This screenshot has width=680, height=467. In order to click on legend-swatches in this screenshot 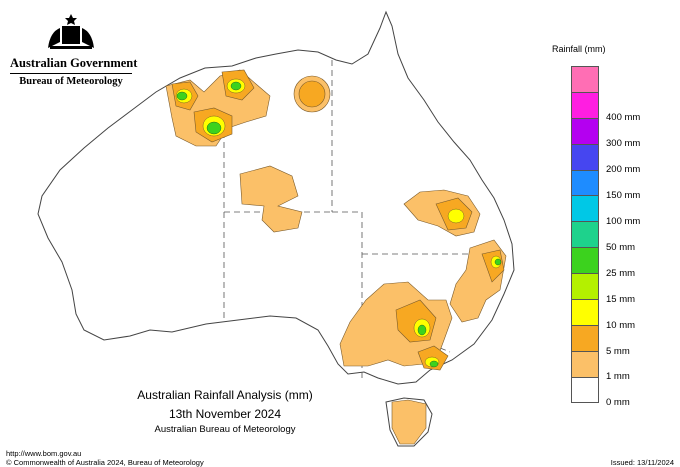, I will do `click(585, 234)`.